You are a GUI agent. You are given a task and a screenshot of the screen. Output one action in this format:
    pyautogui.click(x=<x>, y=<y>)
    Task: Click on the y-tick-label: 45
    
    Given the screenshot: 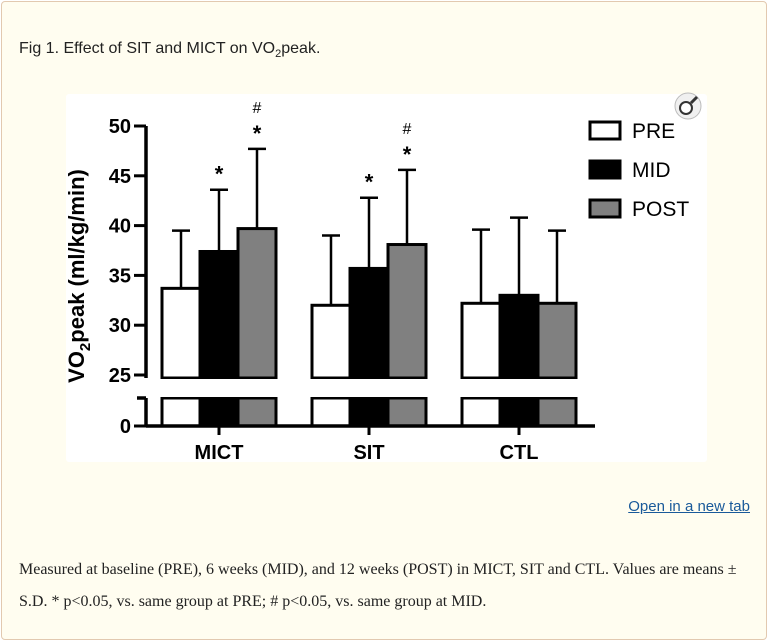 What is the action you would take?
    pyautogui.click(x=120, y=177)
    